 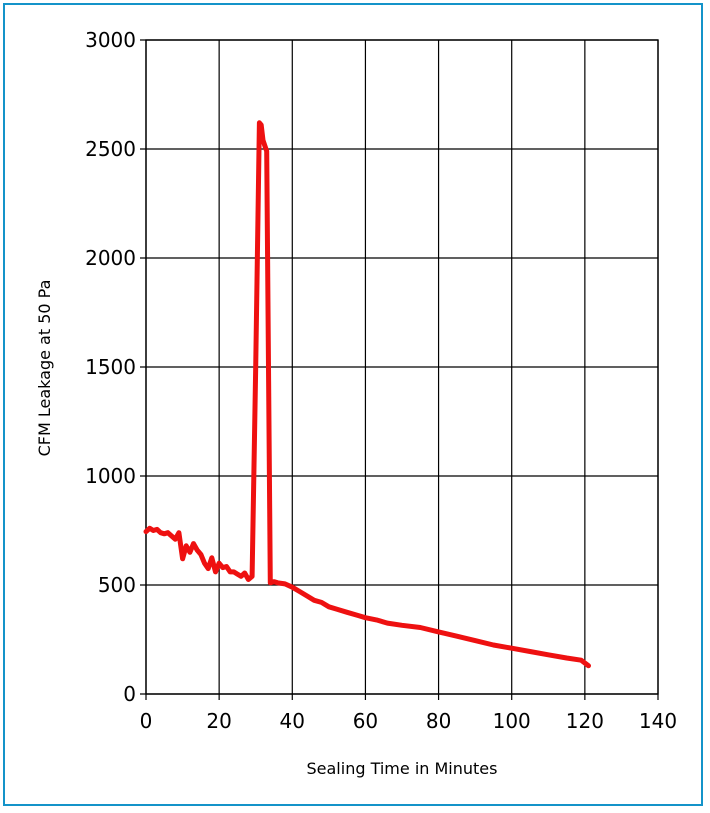 What do you see at coordinates (129, 694) in the screenshot?
I see `y-tick-label: 0` at bounding box center [129, 694].